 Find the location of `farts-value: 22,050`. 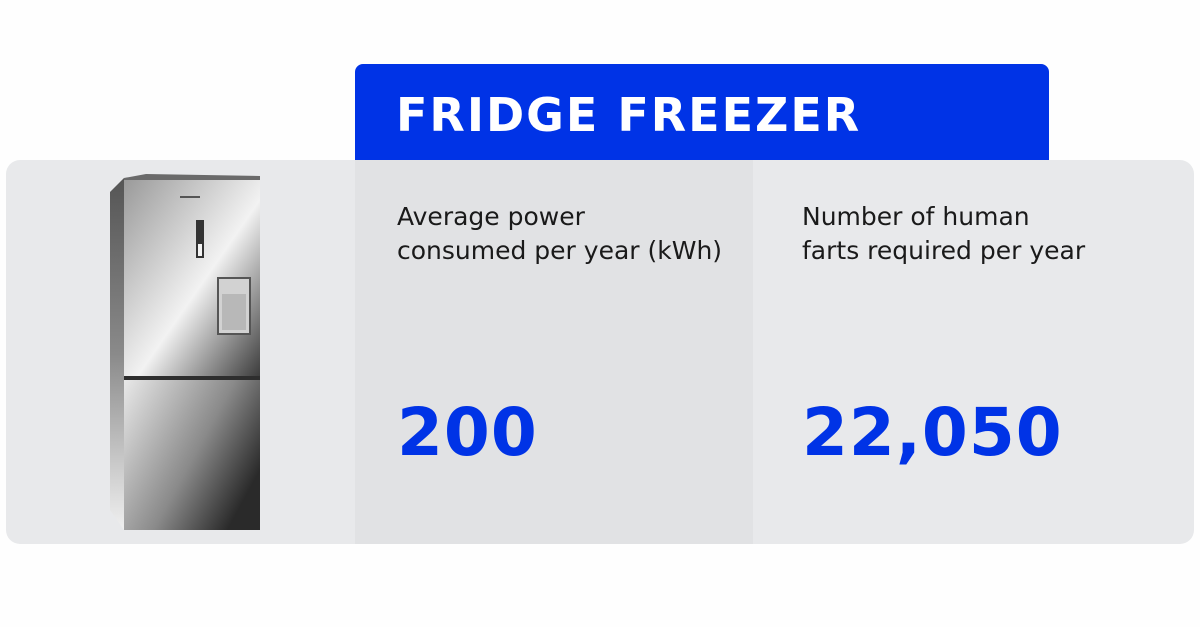

farts-value: 22,050 is located at coordinates (932, 432).